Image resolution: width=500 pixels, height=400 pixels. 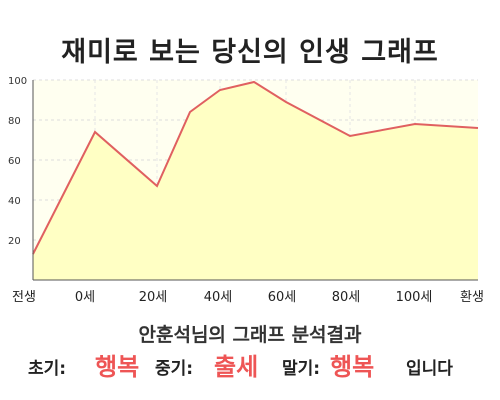 I want to click on x-axis-labels: 전생 0세 20세 40세 60세 80세 100세 환생, so click(x=248, y=297).